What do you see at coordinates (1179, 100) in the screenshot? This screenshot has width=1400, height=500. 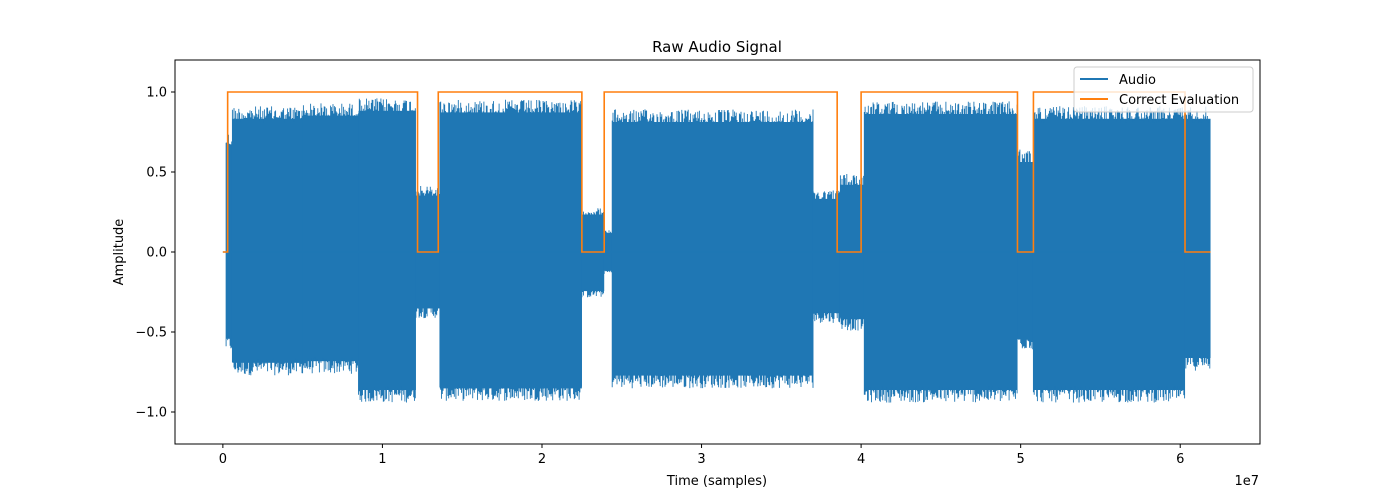 I see `legend-label-correct-evaluation: Correct Evaluation` at bounding box center [1179, 100].